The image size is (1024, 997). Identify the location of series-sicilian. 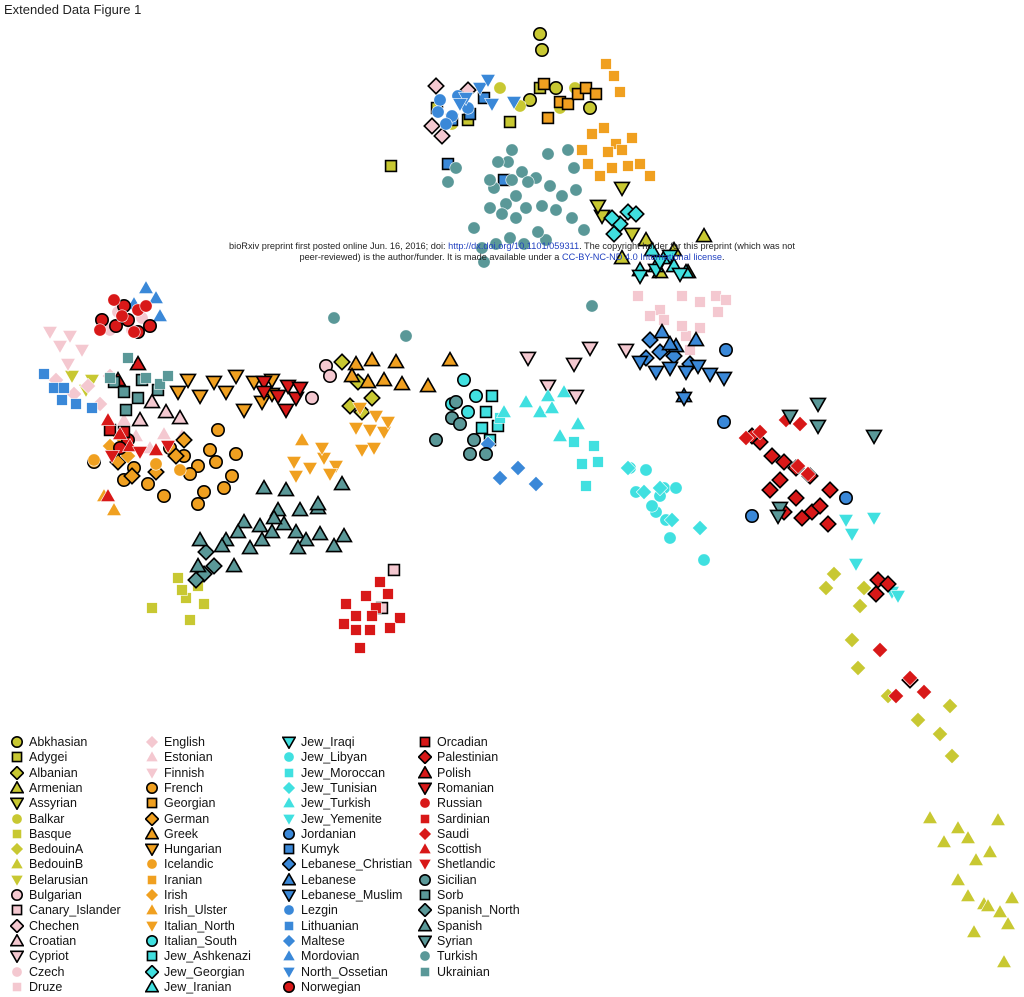
(460, 427).